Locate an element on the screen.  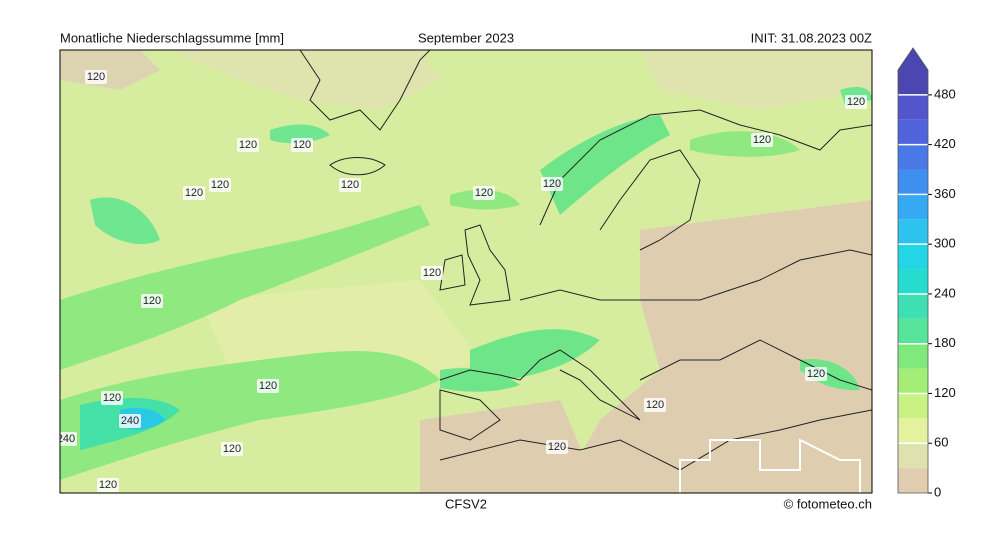
colorbar-frame is located at coordinates (913, 270).